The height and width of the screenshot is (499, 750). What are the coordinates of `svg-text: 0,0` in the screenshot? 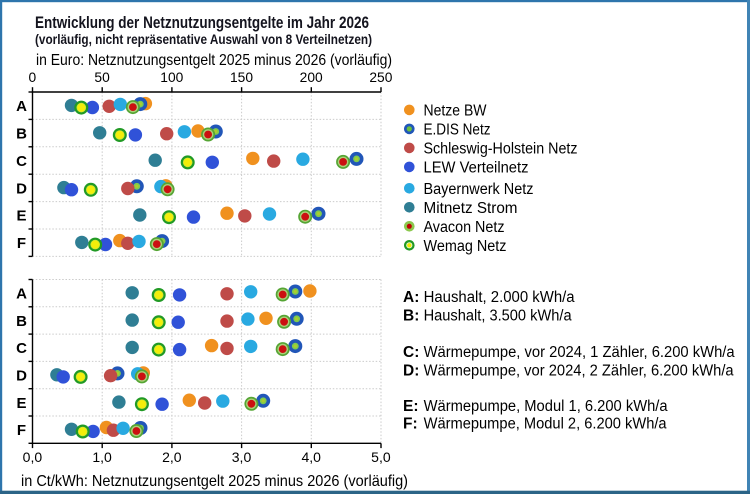 It's located at (33, 457).